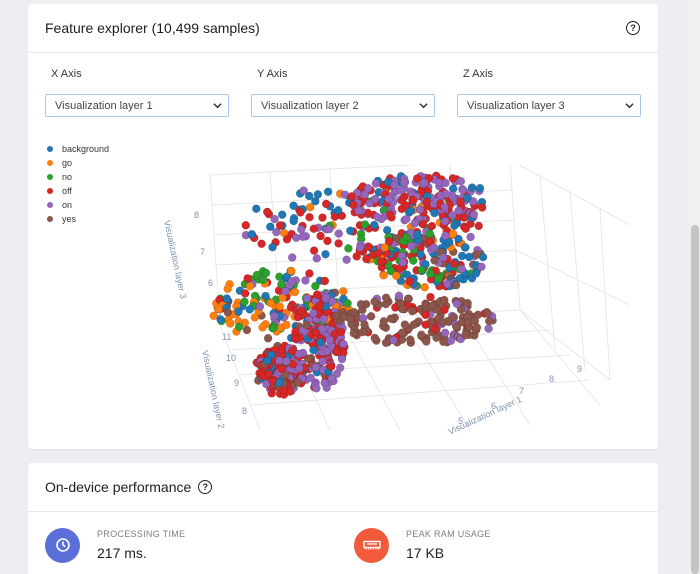 This screenshot has height=574, width=700. I want to click on legend-item-background: background, so click(78, 149).